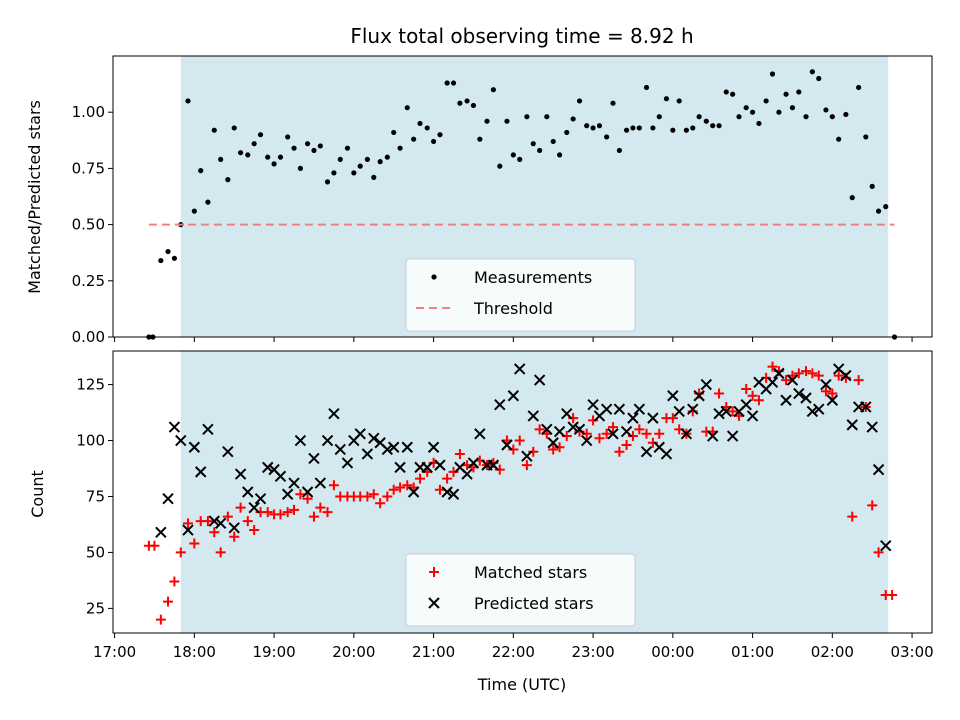  What do you see at coordinates (434, 603) in the screenshot?
I see `legend-predicted-swatch` at bounding box center [434, 603].